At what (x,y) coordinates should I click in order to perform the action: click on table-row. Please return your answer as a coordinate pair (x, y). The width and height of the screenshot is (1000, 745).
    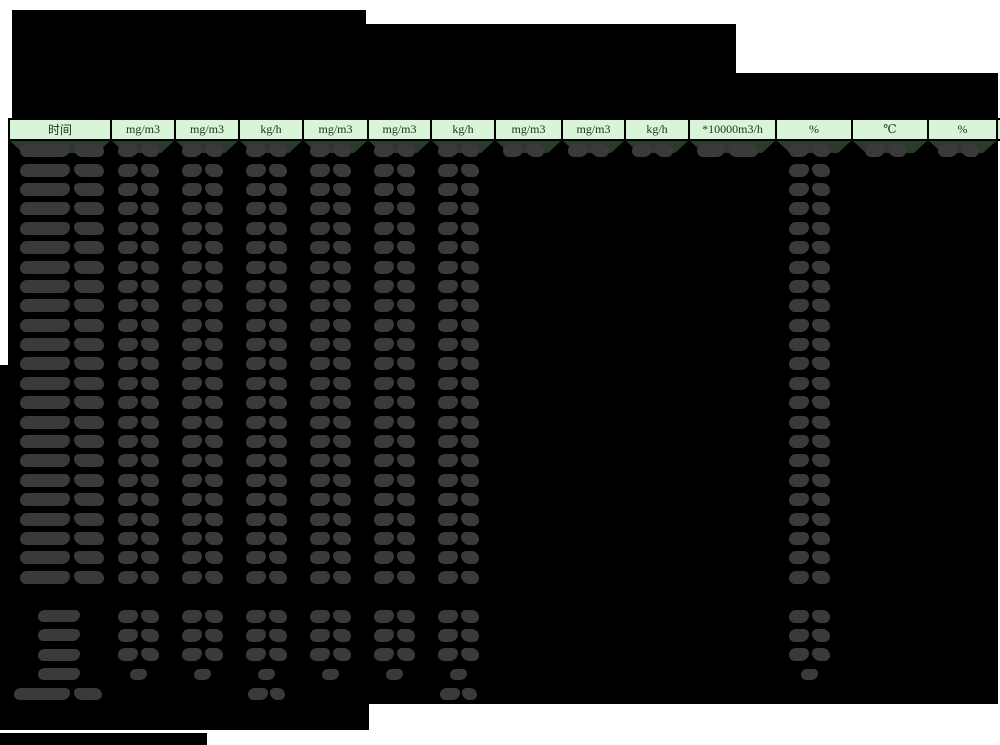
    Looking at the image, I should click on (503, 499).